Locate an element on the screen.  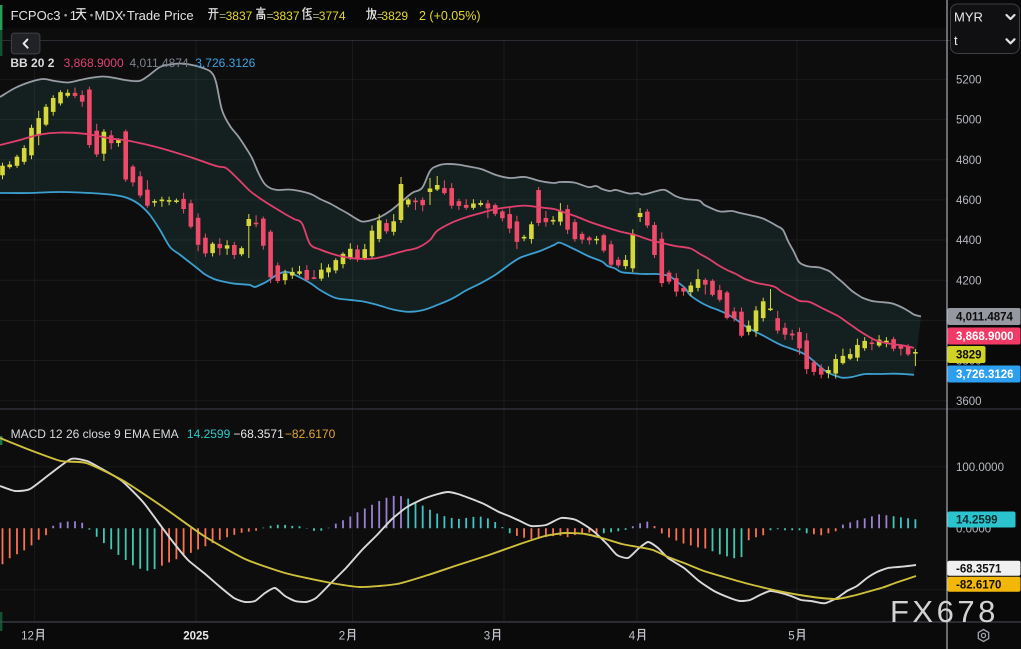
svg-text: MACD 12 26 close 9 EMA EMA is located at coordinates (95, 434).